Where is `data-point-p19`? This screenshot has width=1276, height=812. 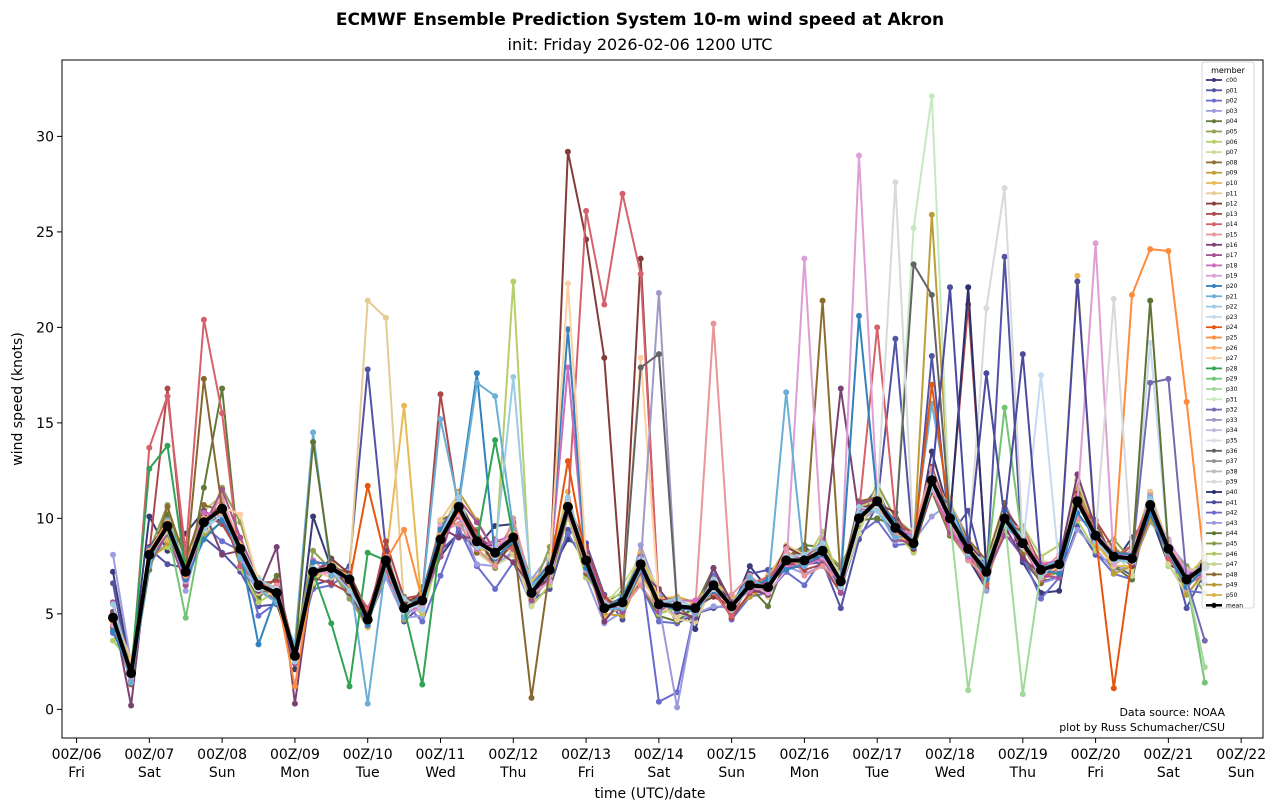
data-point-p19 is located at coordinates (1095, 243).